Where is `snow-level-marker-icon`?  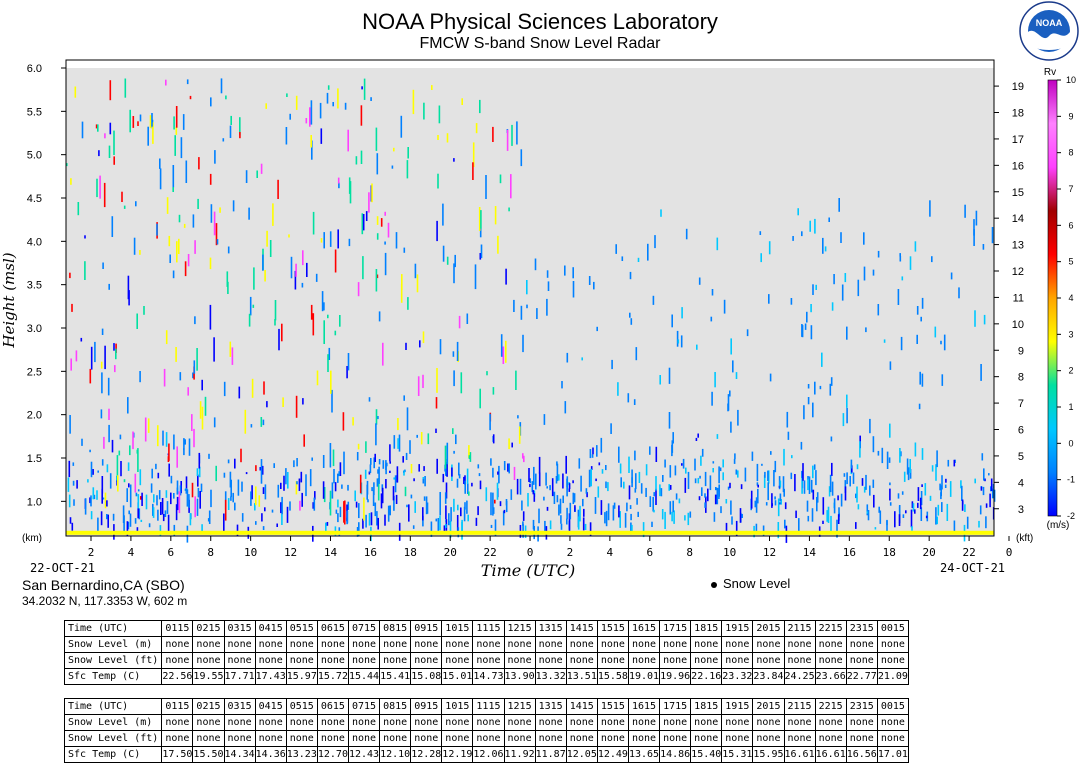 snow-level-marker-icon is located at coordinates (714, 584).